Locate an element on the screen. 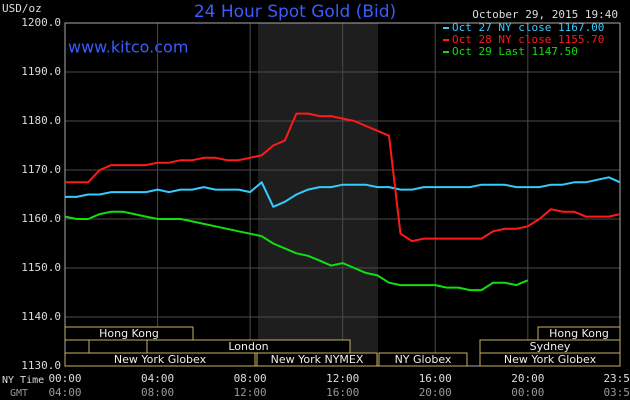 This screenshot has width=630, height=400. timestamp: October 29, 2015 19:40 is located at coordinates (545, 14).